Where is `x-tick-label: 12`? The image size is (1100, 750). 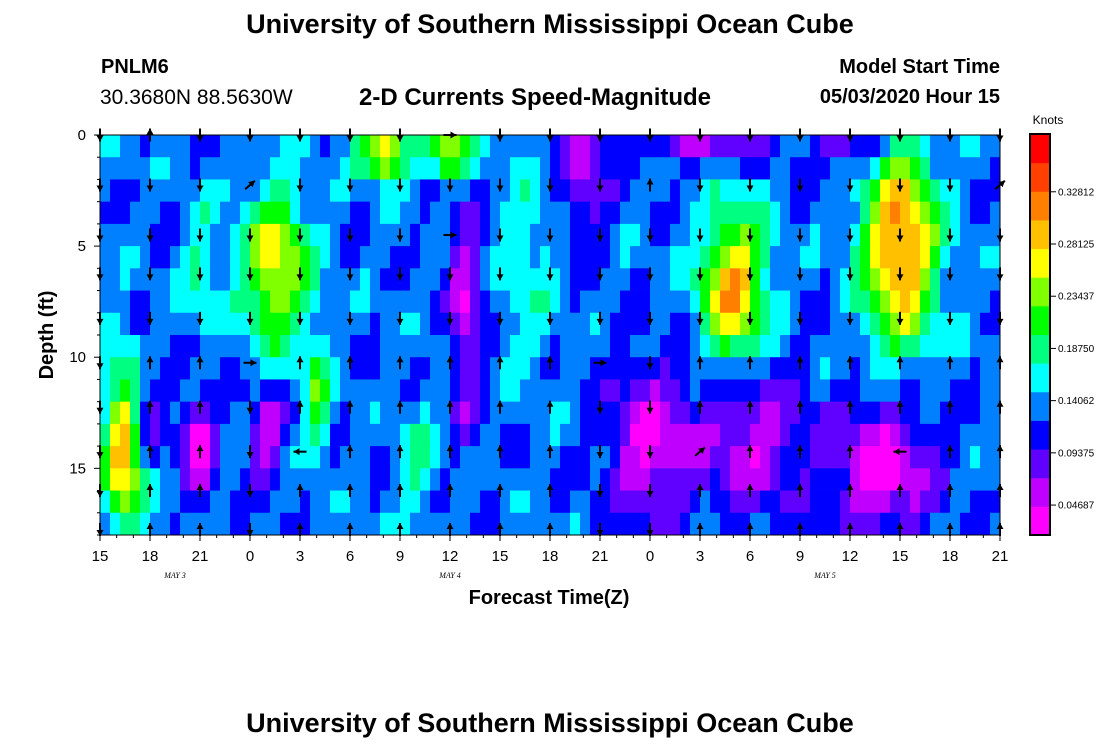 x-tick-label: 12 is located at coordinates (450, 556).